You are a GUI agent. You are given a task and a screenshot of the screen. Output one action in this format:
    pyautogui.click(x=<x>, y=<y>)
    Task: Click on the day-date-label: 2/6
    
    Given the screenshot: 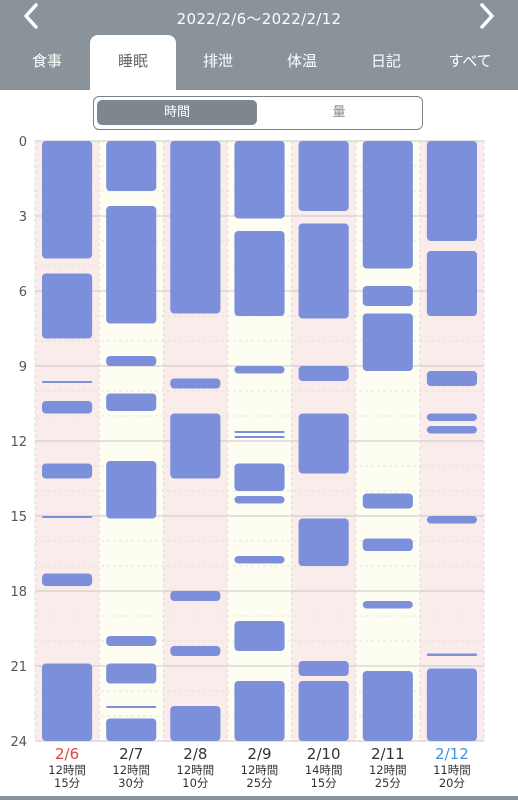 What is the action you would take?
    pyautogui.click(x=67, y=754)
    